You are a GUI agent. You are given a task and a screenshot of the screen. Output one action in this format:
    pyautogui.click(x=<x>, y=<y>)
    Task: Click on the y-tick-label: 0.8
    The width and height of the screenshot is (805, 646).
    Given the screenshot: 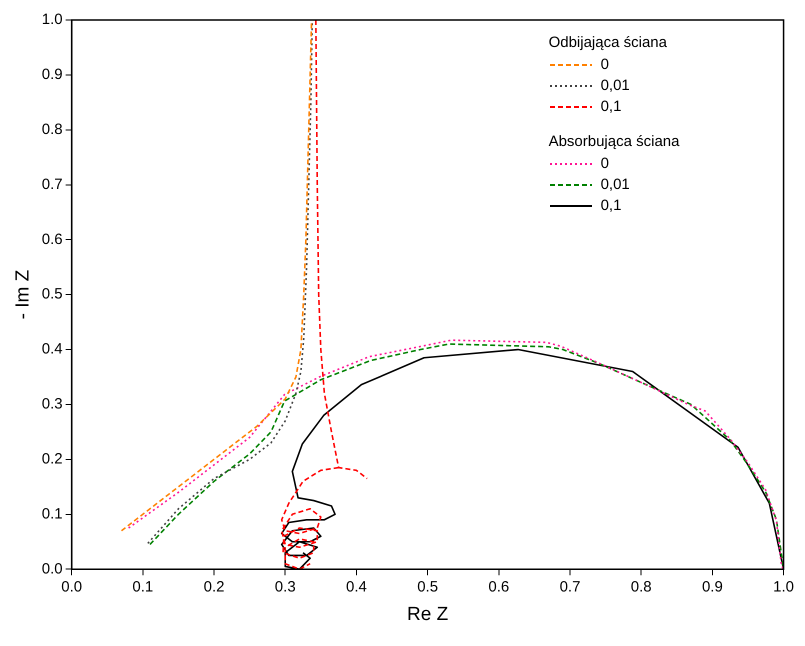 What is the action you would take?
    pyautogui.click(x=52, y=129)
    